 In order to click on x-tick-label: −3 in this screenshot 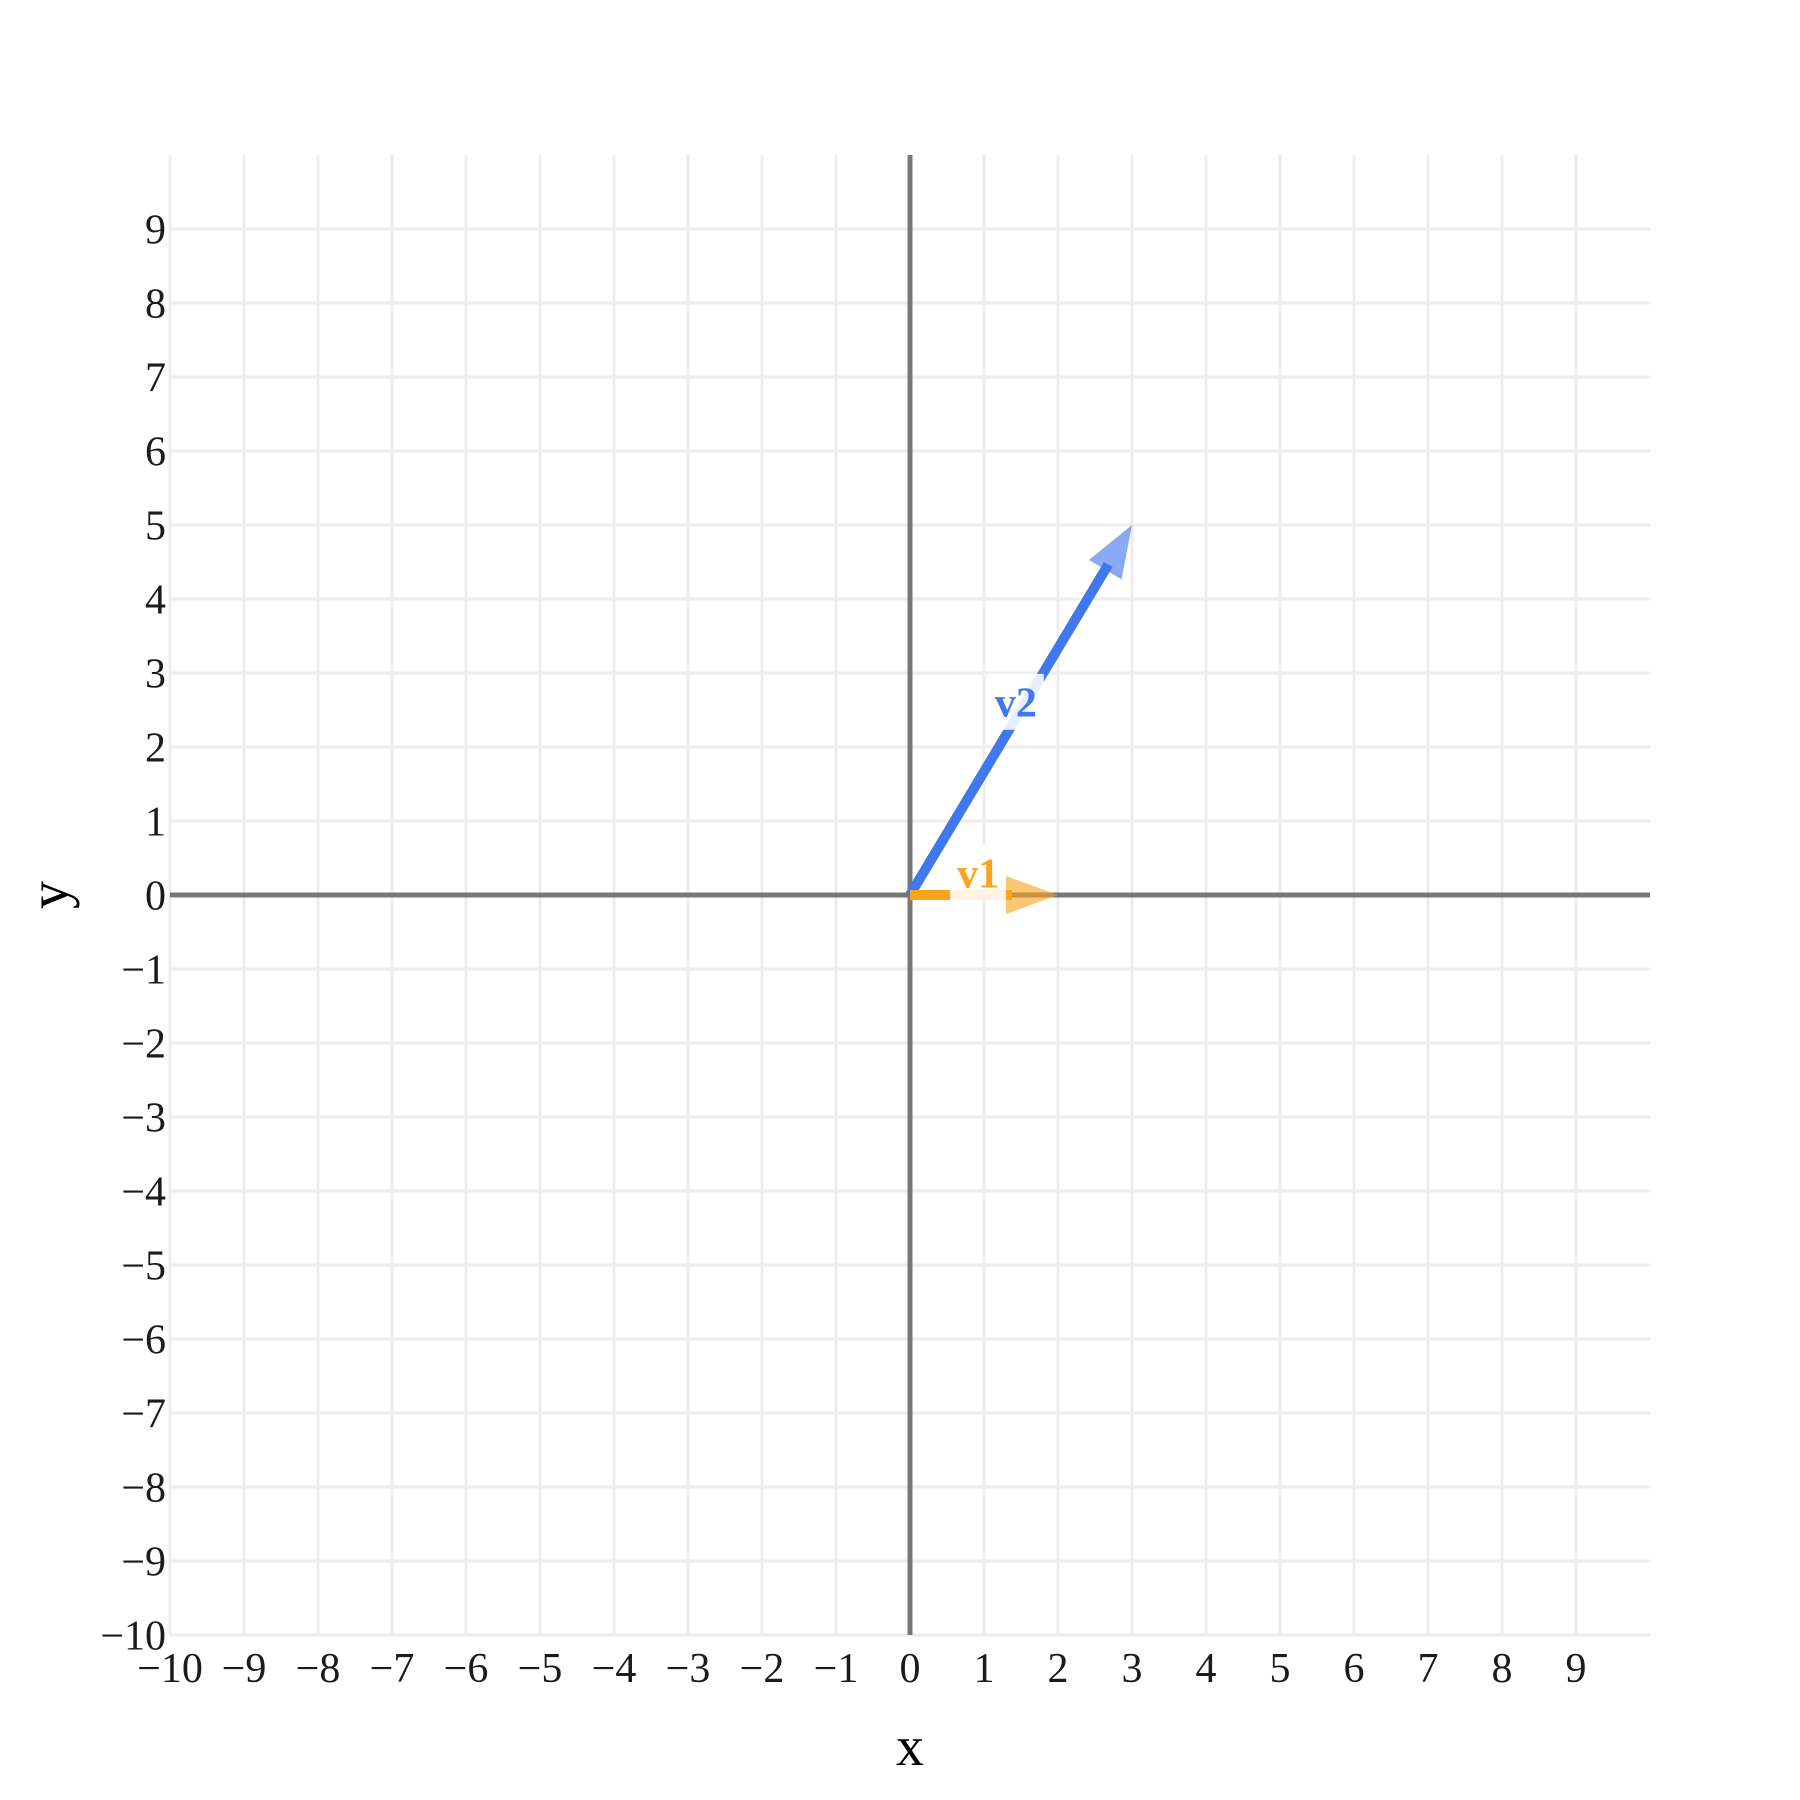, I will do `click(688, 1669)`.